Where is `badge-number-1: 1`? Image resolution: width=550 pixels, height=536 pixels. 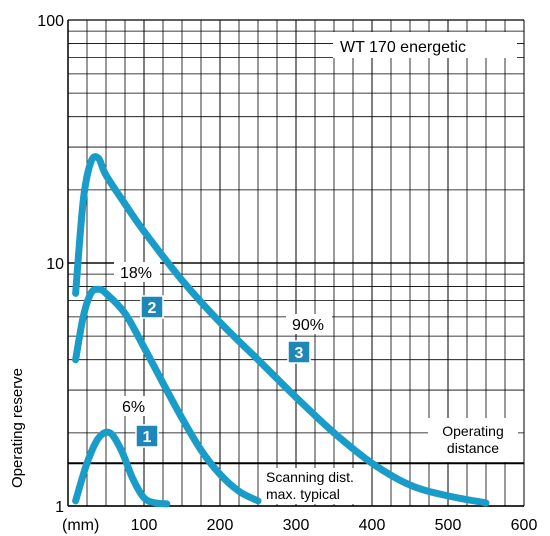
badge-number-1: 1 is located at coordinates (147, 437).